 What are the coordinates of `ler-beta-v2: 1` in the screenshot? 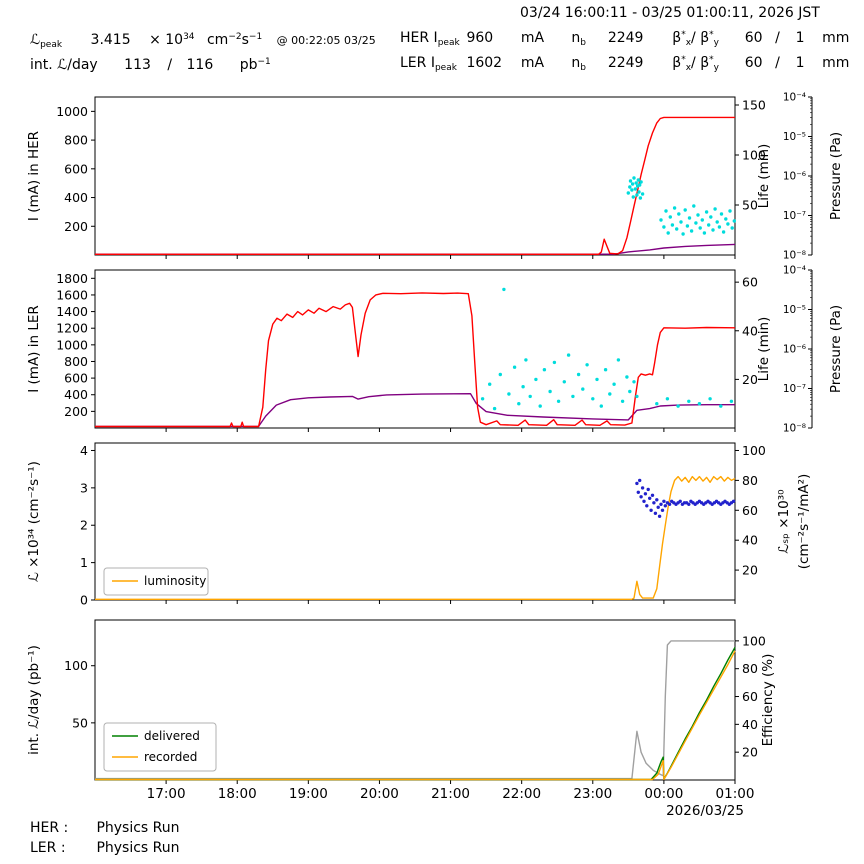 It's located at (800, 63).